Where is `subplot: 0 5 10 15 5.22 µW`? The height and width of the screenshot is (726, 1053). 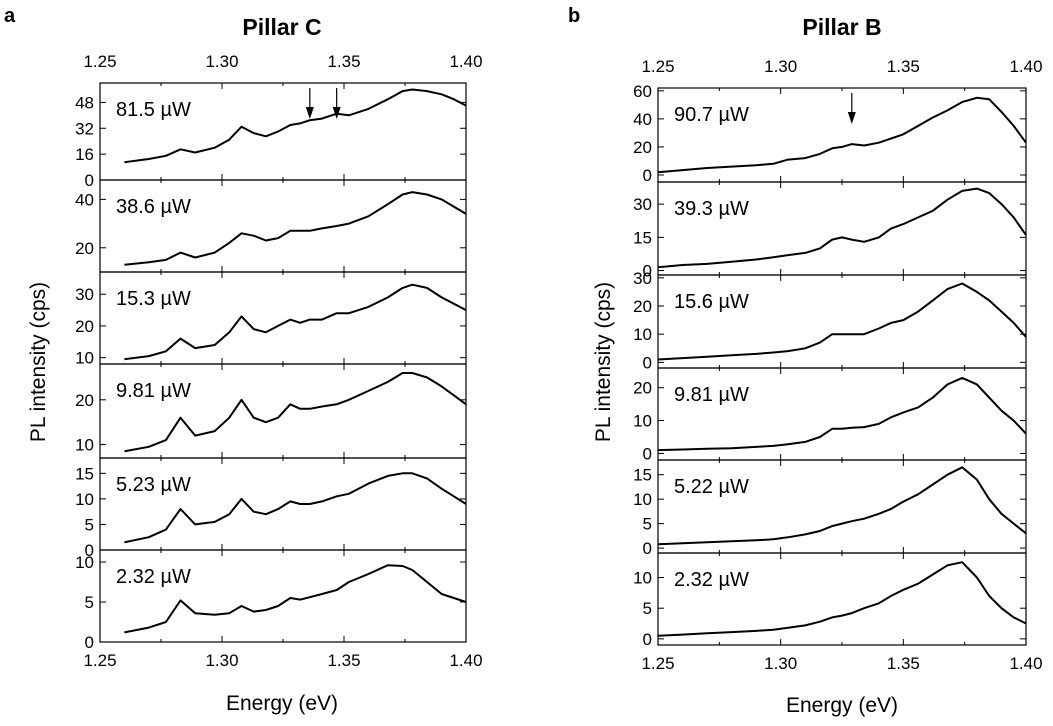 subplot: 0 5 10 15 5.22 µW is located at coordinates (830, 508).